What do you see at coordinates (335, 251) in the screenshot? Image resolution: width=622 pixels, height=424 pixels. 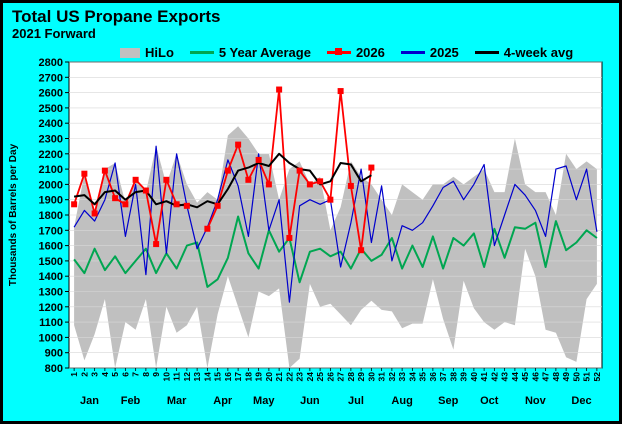 I see `series-line-five-year-avg` at bounding box center [335, 251].